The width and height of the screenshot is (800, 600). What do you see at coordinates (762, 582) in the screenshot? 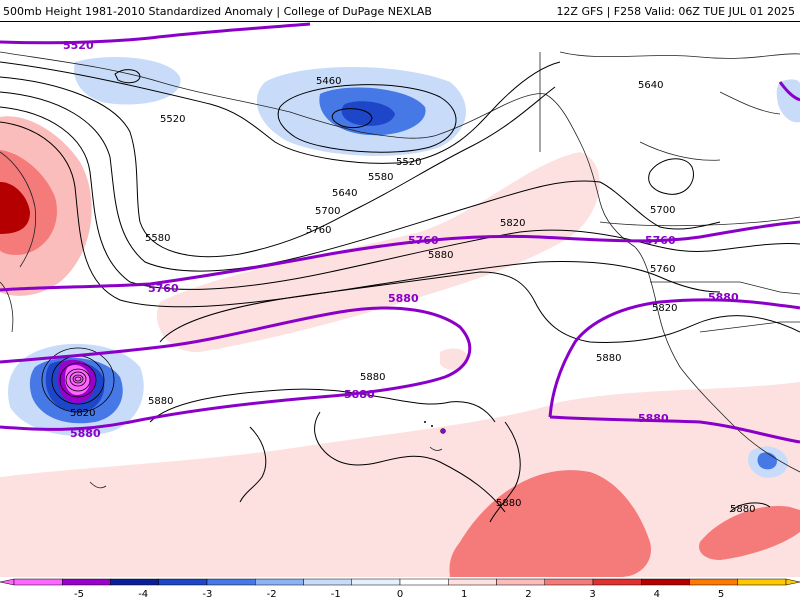
I see `colorbar-swatch-p5` at bounding box center [762, 582].